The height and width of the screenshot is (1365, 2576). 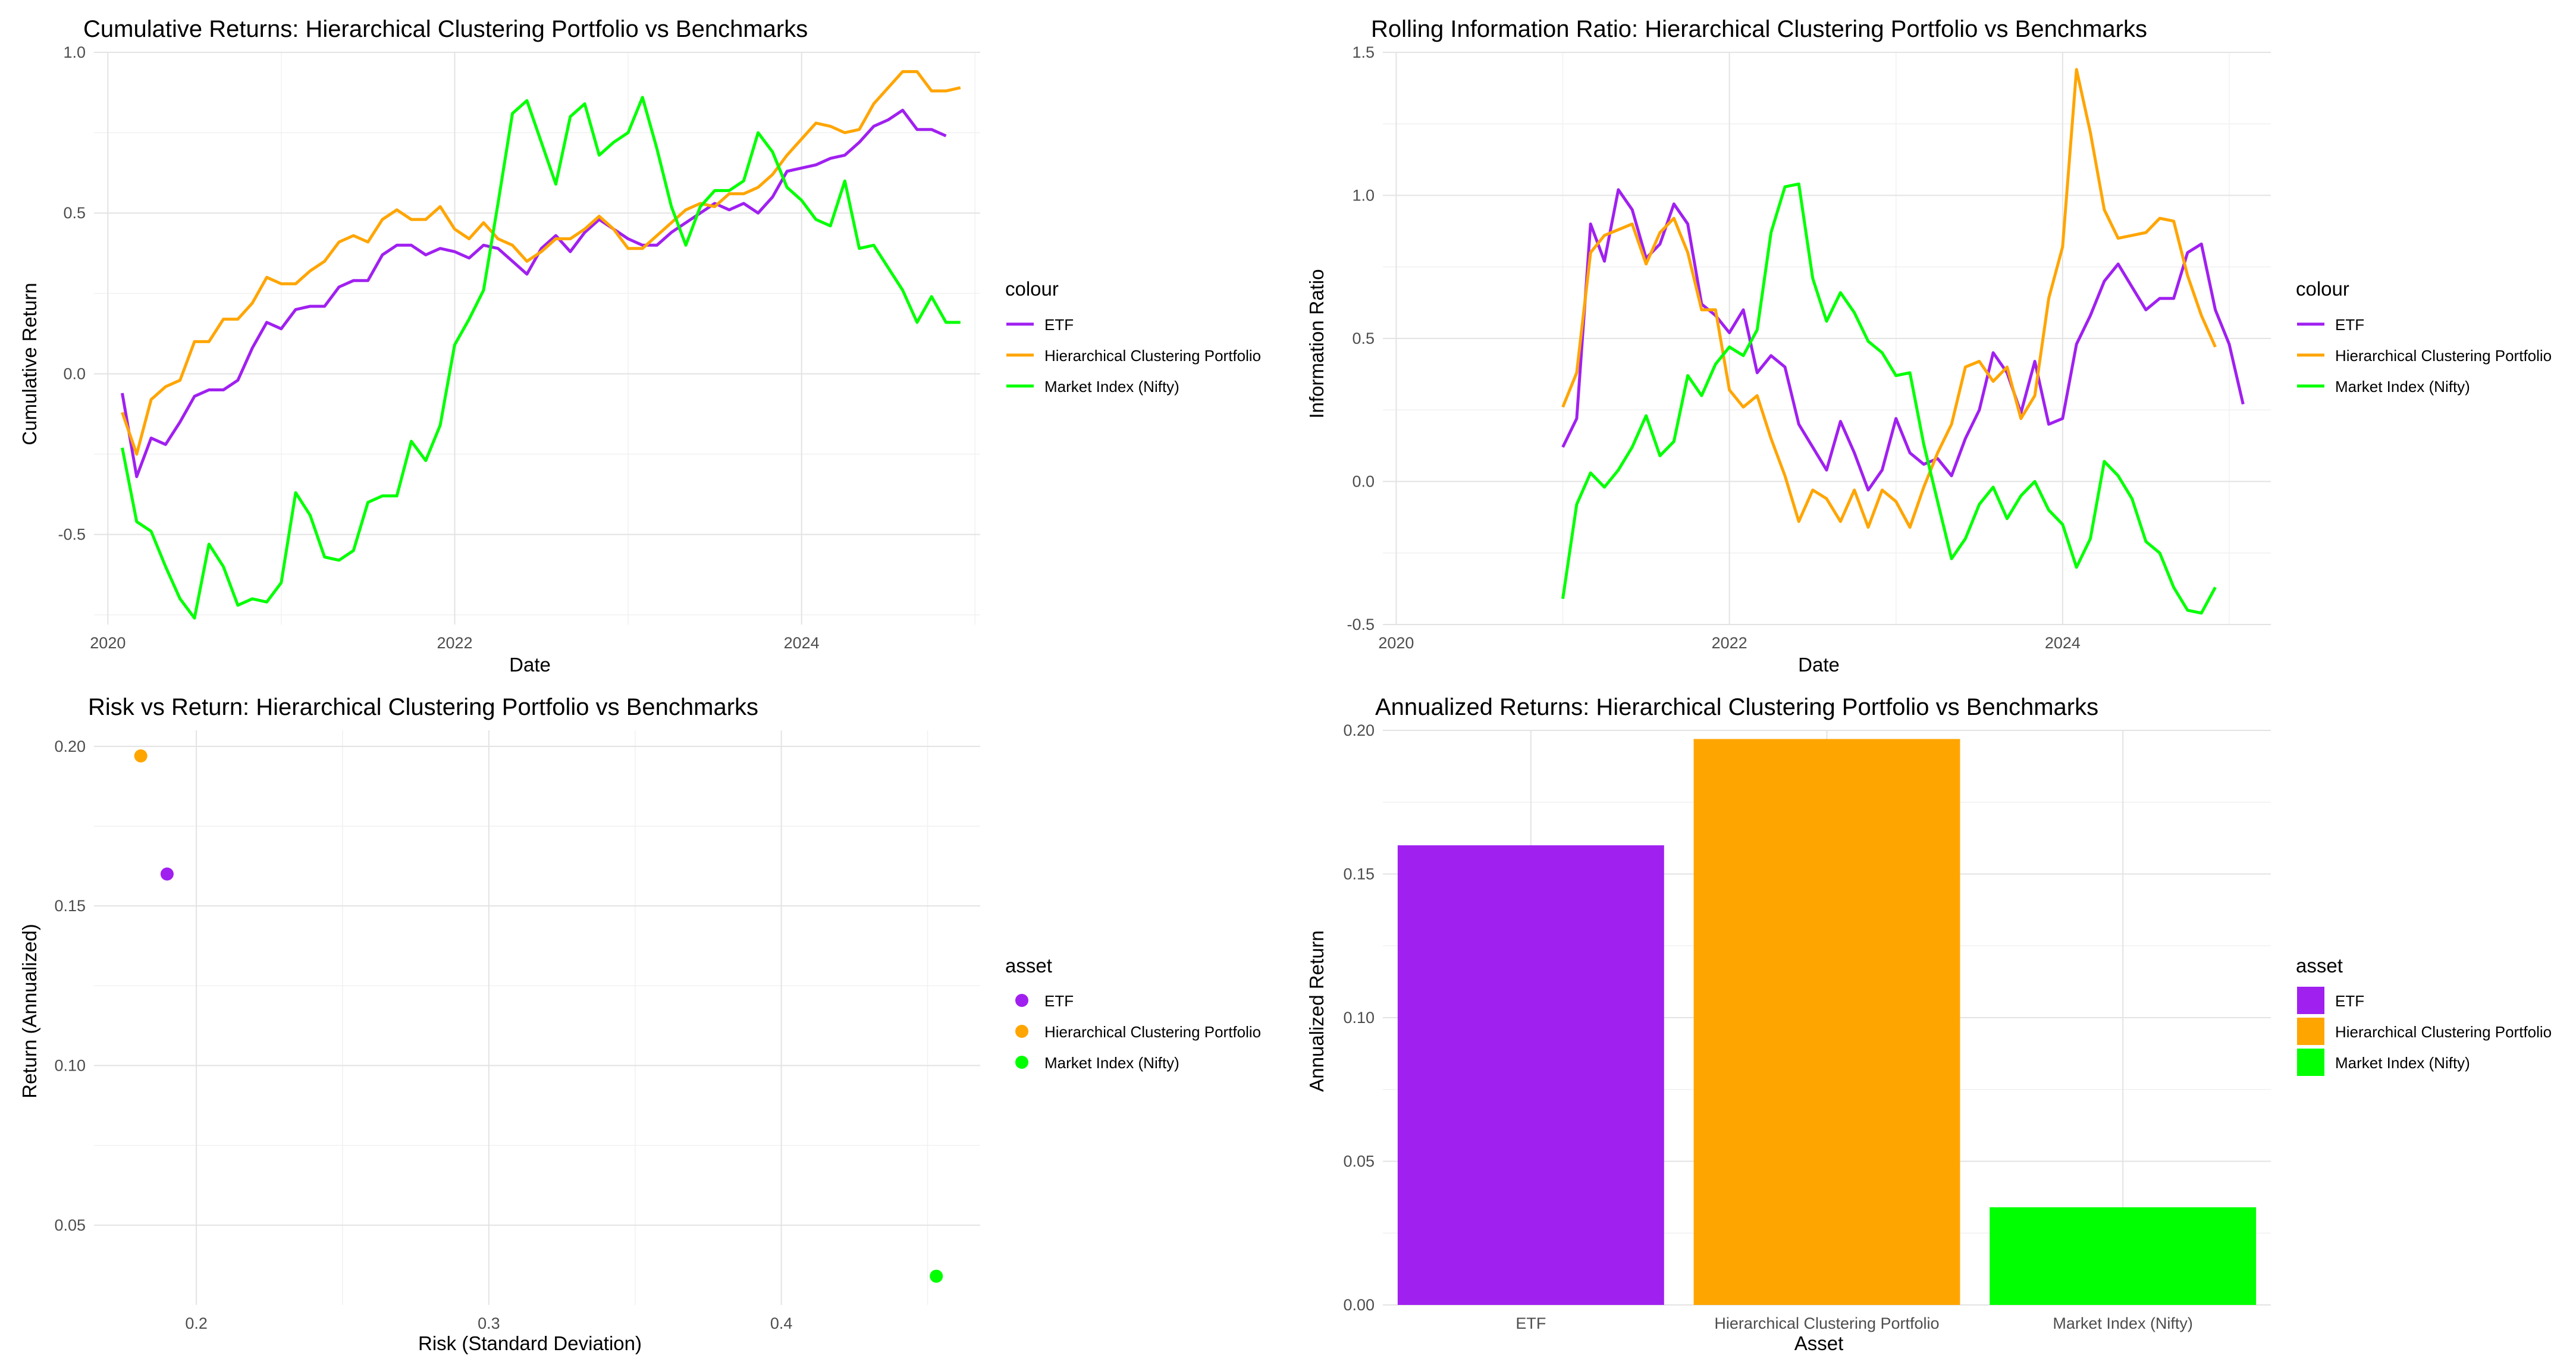 What do you see at coordinates (1359, 1305) in the screenshot?
I see `y-tick-label: 0.00` at bounding box center [1359, 1305].